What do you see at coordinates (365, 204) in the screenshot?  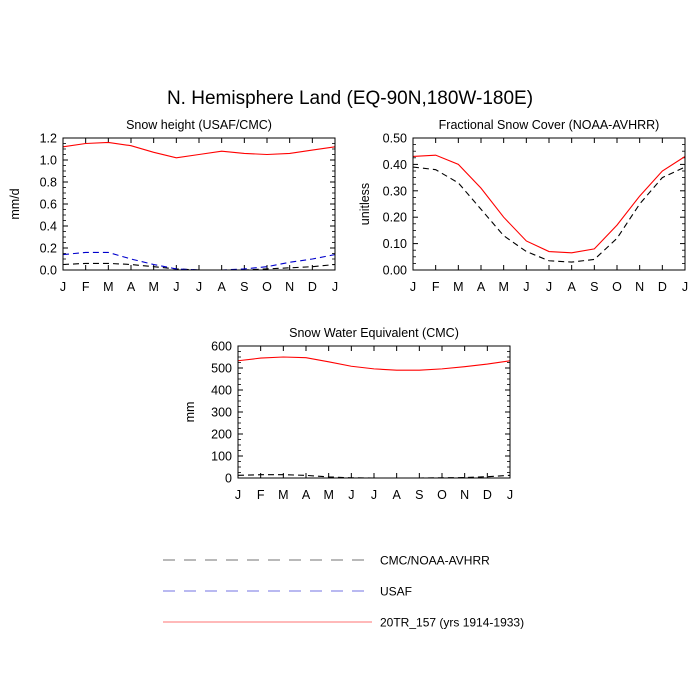 I see `y-axis-label: unitless` at bounding box center [365, 204].